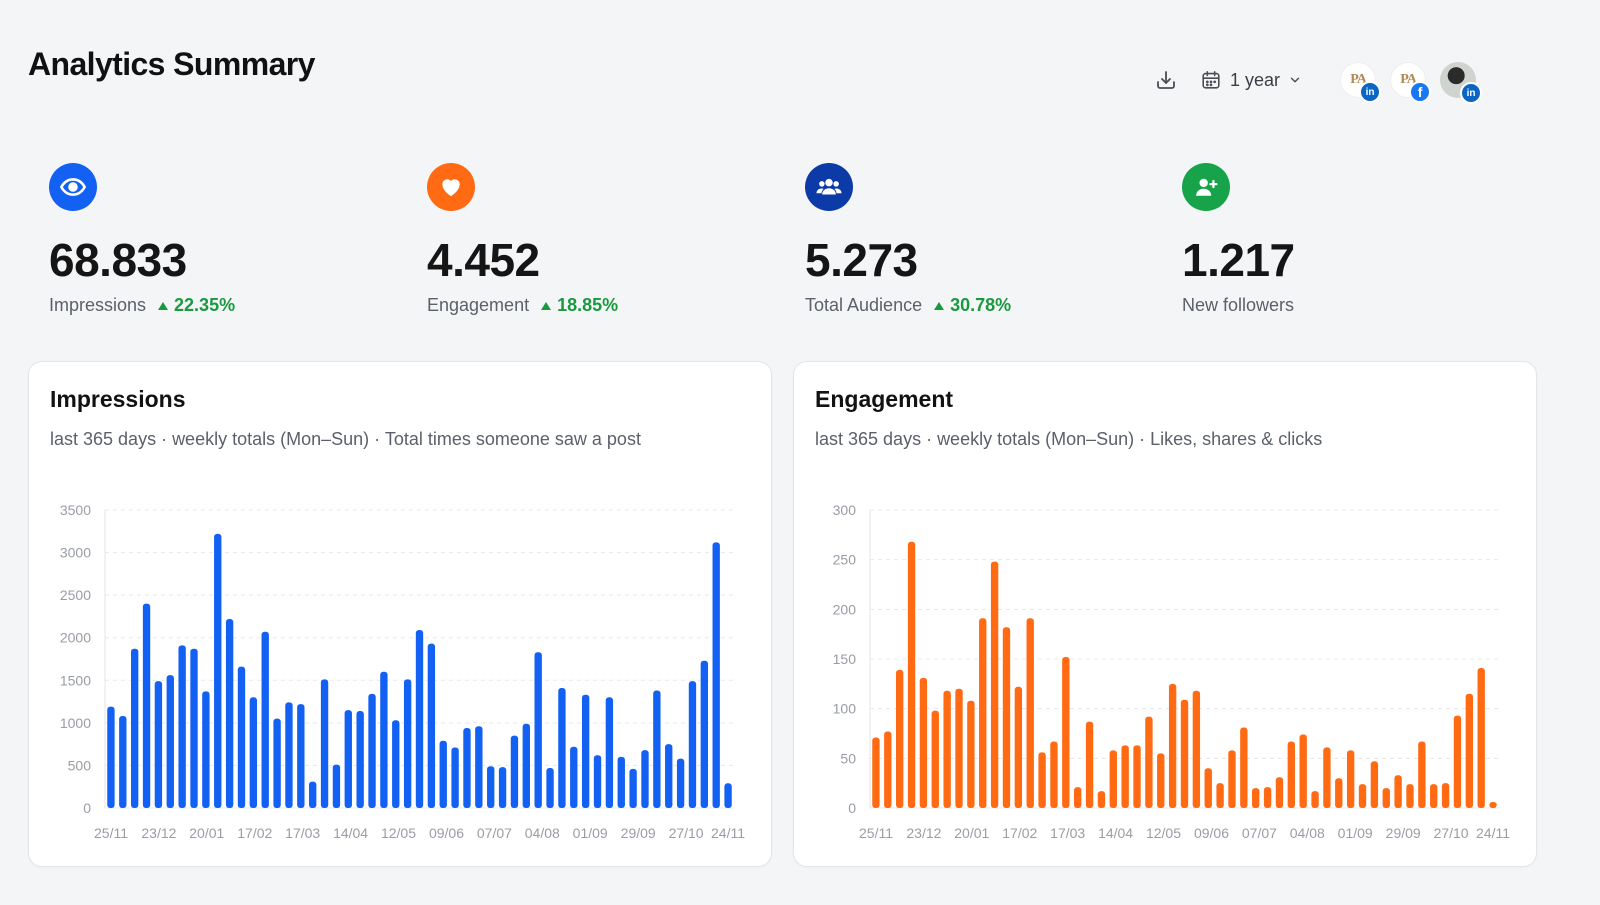  I want to click on facebook-icon: f, so click(1420, 92).